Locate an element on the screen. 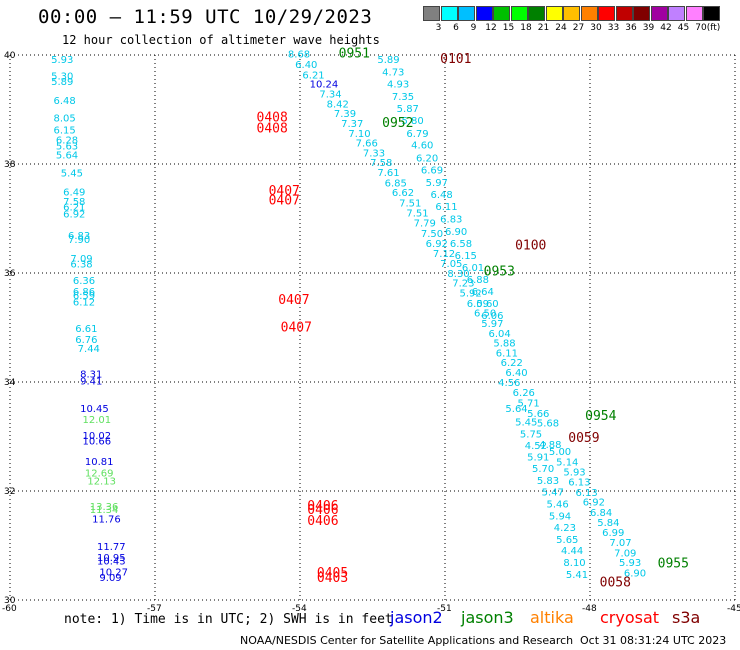 This screenshot has height=650, width=740. wave-height-label: 6.11 is located at coordinates (507, 353).